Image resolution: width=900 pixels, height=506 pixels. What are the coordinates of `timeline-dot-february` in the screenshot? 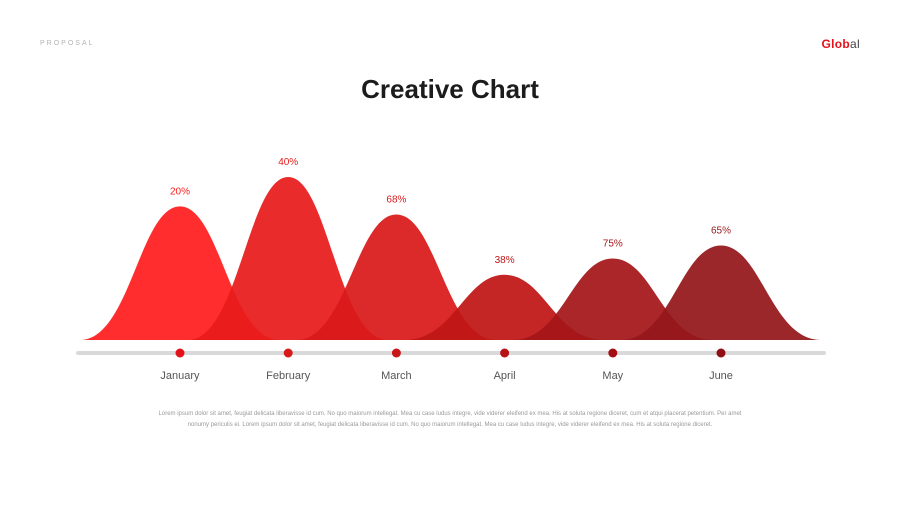 It's located at (288, 353).